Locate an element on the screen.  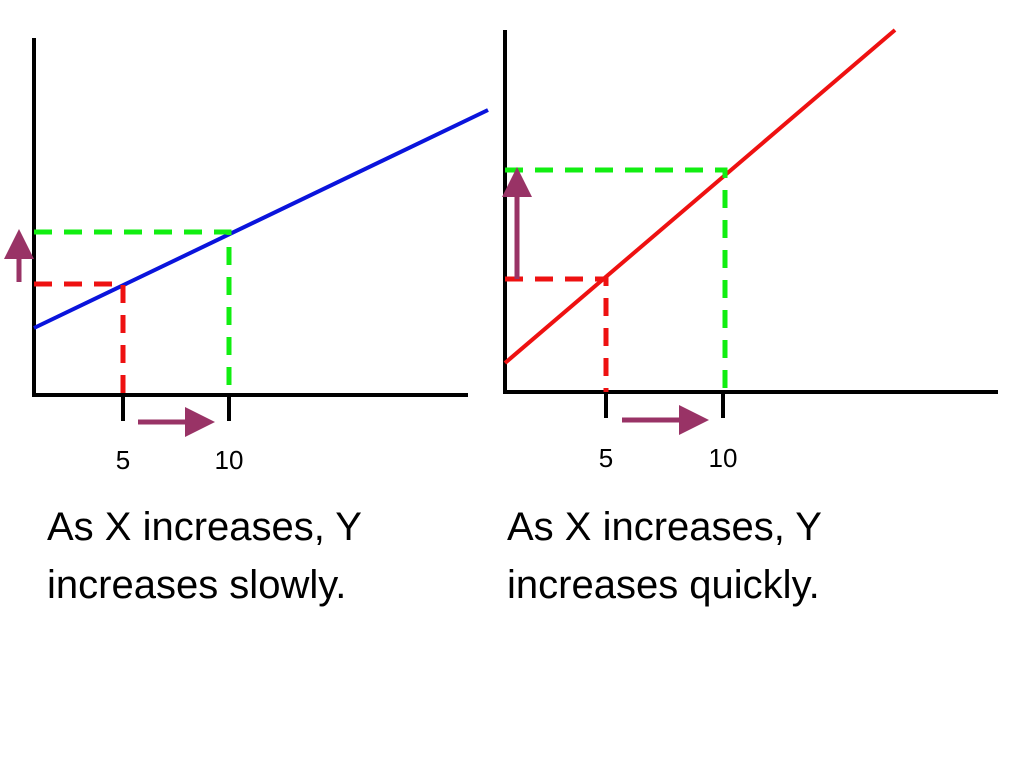
caption-line: increases quickly. is located at coordinates (663, 585).